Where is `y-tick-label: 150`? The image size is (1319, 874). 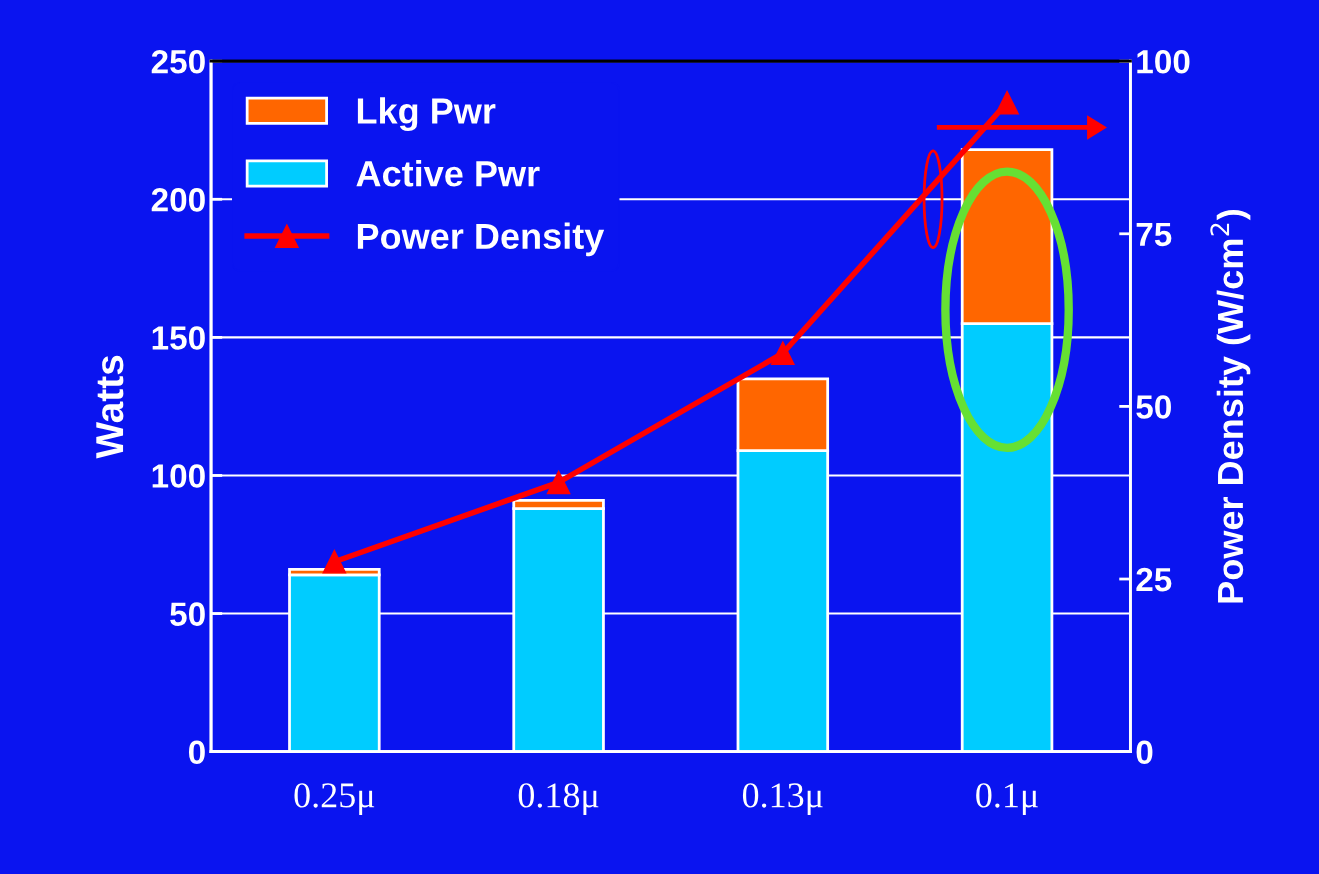 y-tick-label: 150 is located at coordinates (178, 338).